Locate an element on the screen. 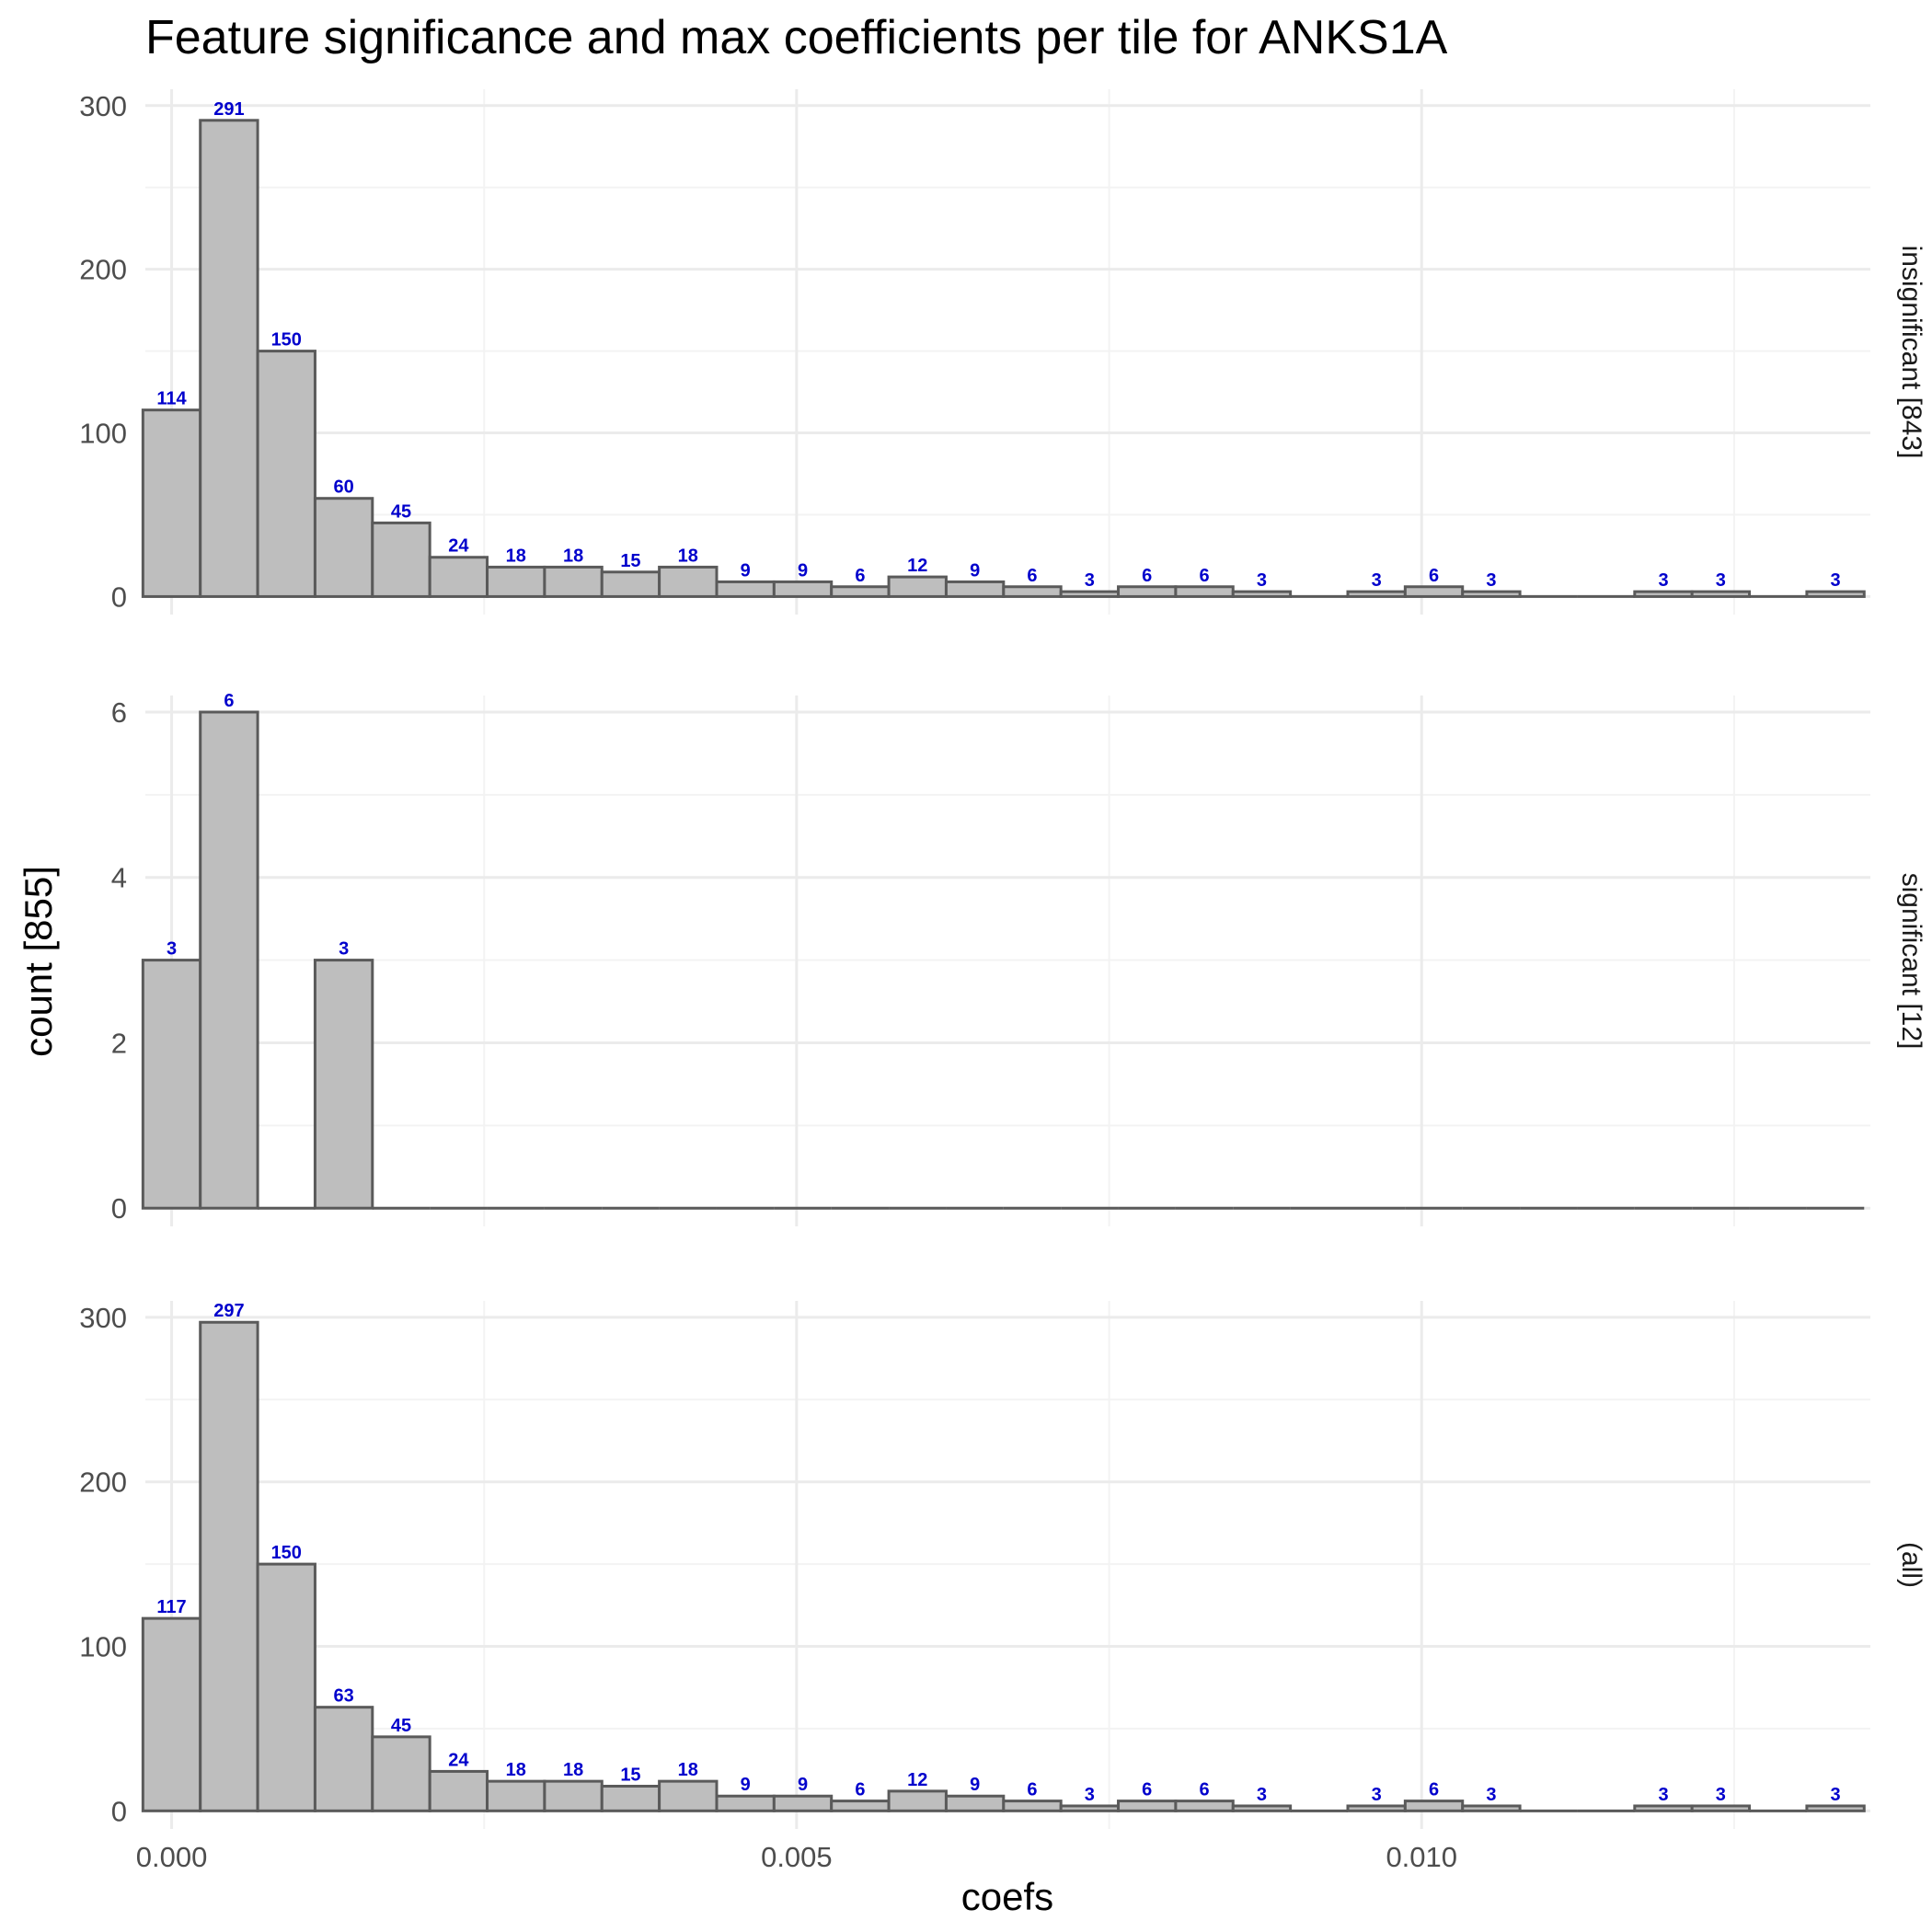 The image size is (1932, 1932). x-tick-label: 0.010 is located at coordinates (1421, 1857).